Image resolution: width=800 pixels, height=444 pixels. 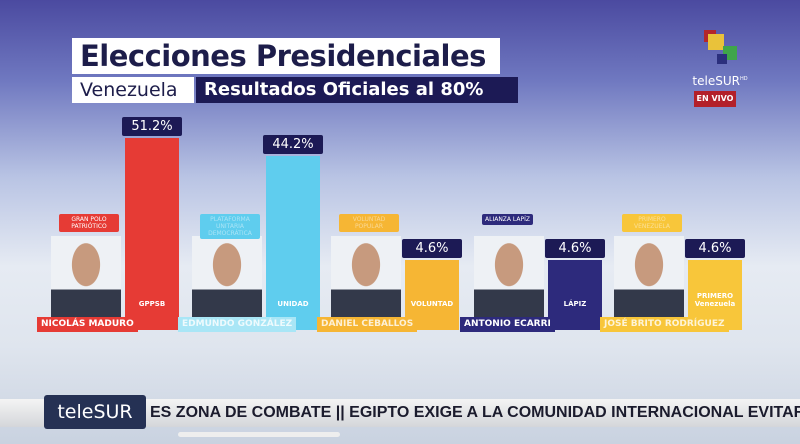 I want to click on candidate-name: JOSÉ BRITO RODRÍGUEZ, so click(x=664, y=324).